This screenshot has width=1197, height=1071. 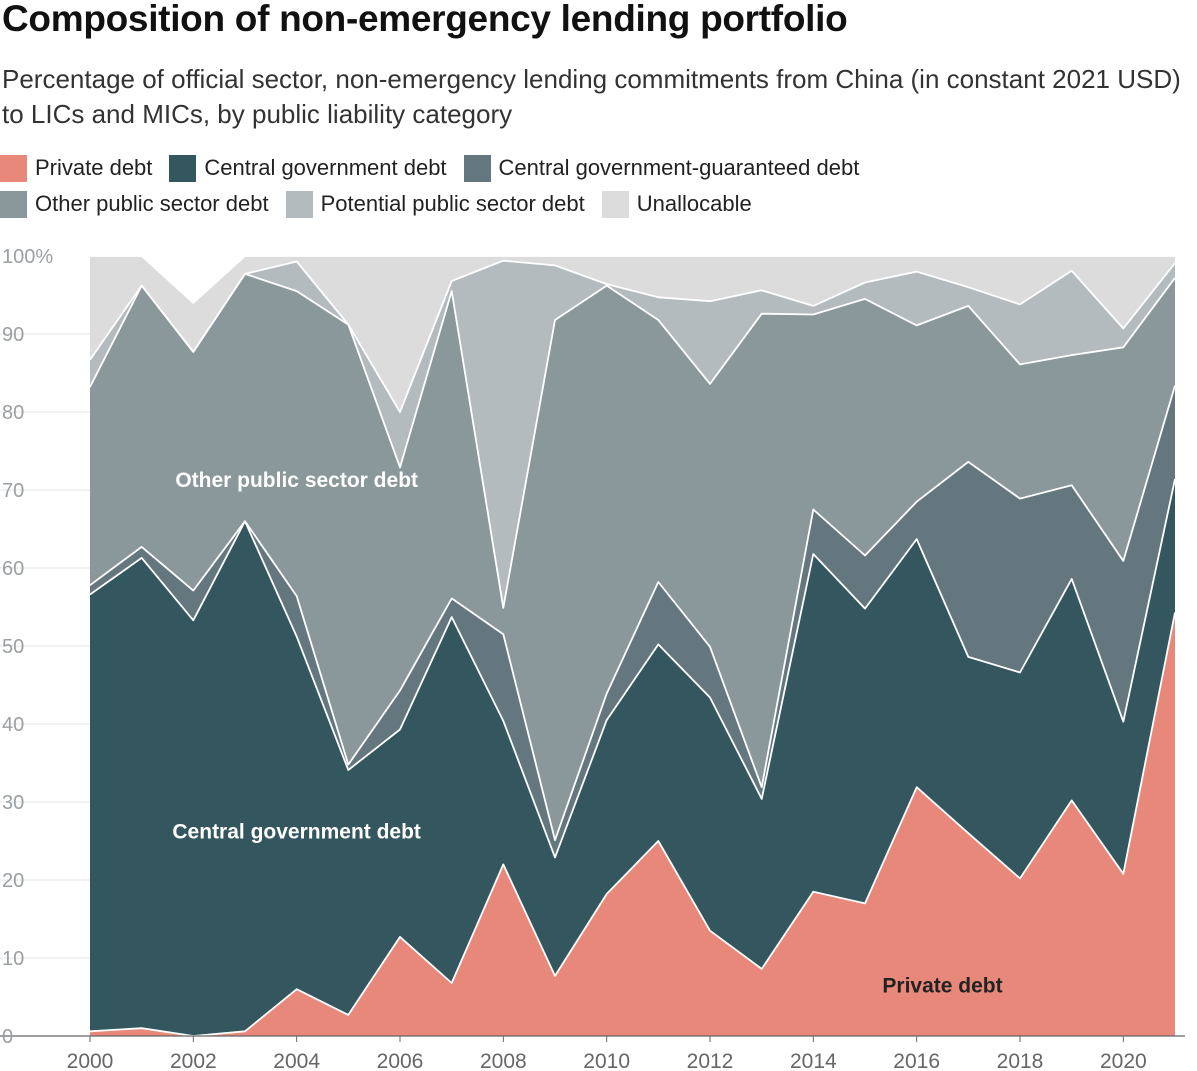 What do you see at coordinates (942, 985) in the screenshot?
I see `area-label: Private debt` at bounding box center [942, 985].